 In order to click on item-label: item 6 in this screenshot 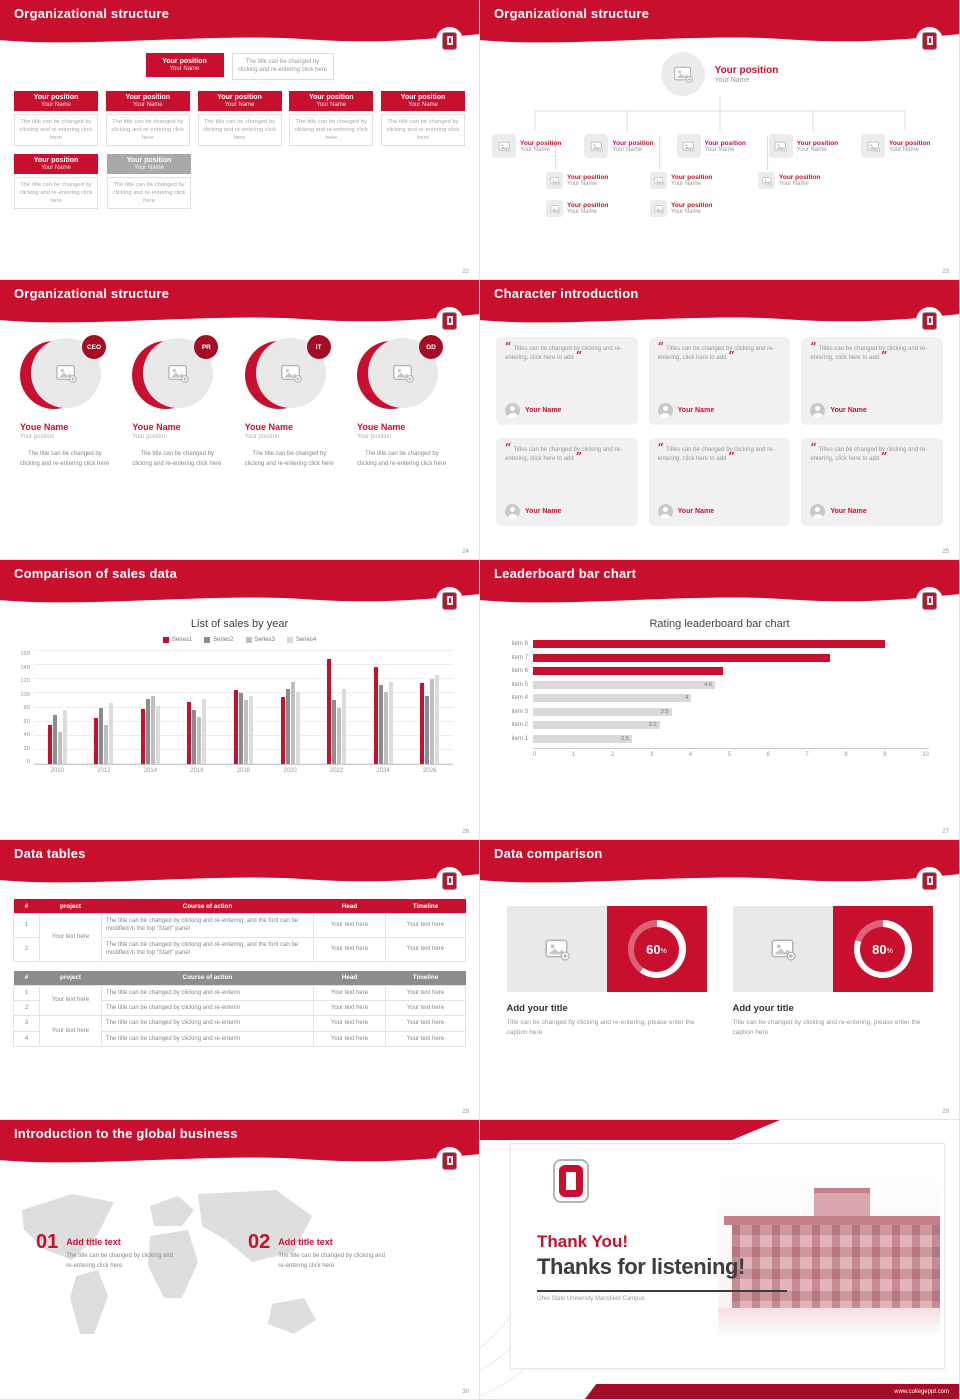, I will do `click(519, 671)`.